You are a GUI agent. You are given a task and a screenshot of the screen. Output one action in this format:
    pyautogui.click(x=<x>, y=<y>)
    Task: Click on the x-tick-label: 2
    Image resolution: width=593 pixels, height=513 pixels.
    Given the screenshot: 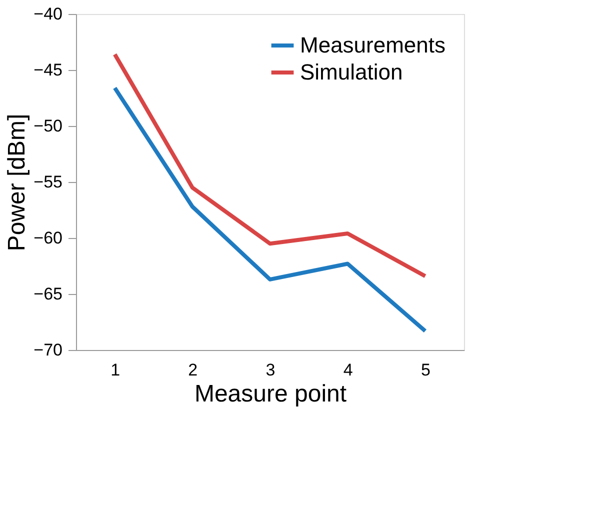 What is the action you would take?
    pyautogui.click(x=193, y=370)
    